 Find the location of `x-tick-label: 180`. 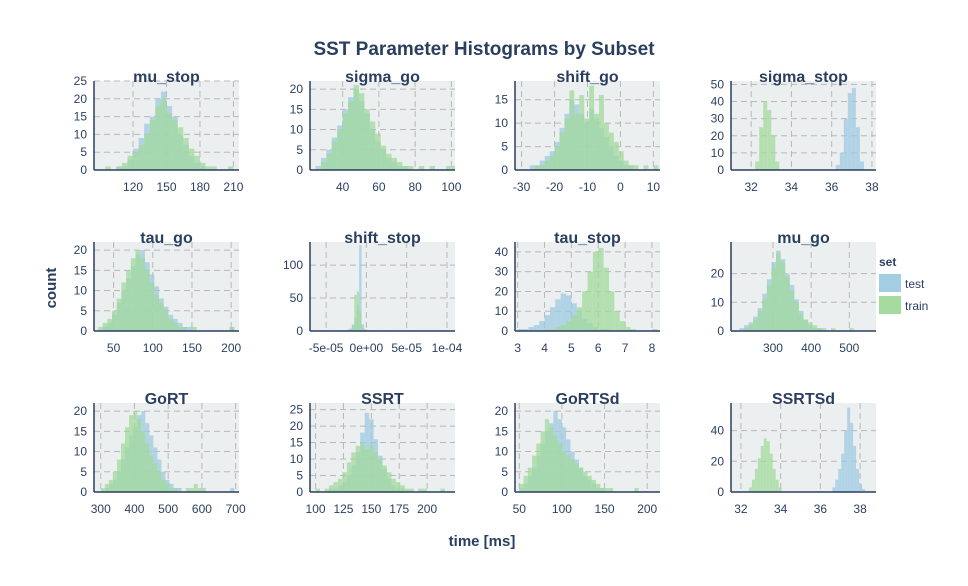

x-tick-label: 180 is located at coordinates (200, 187).